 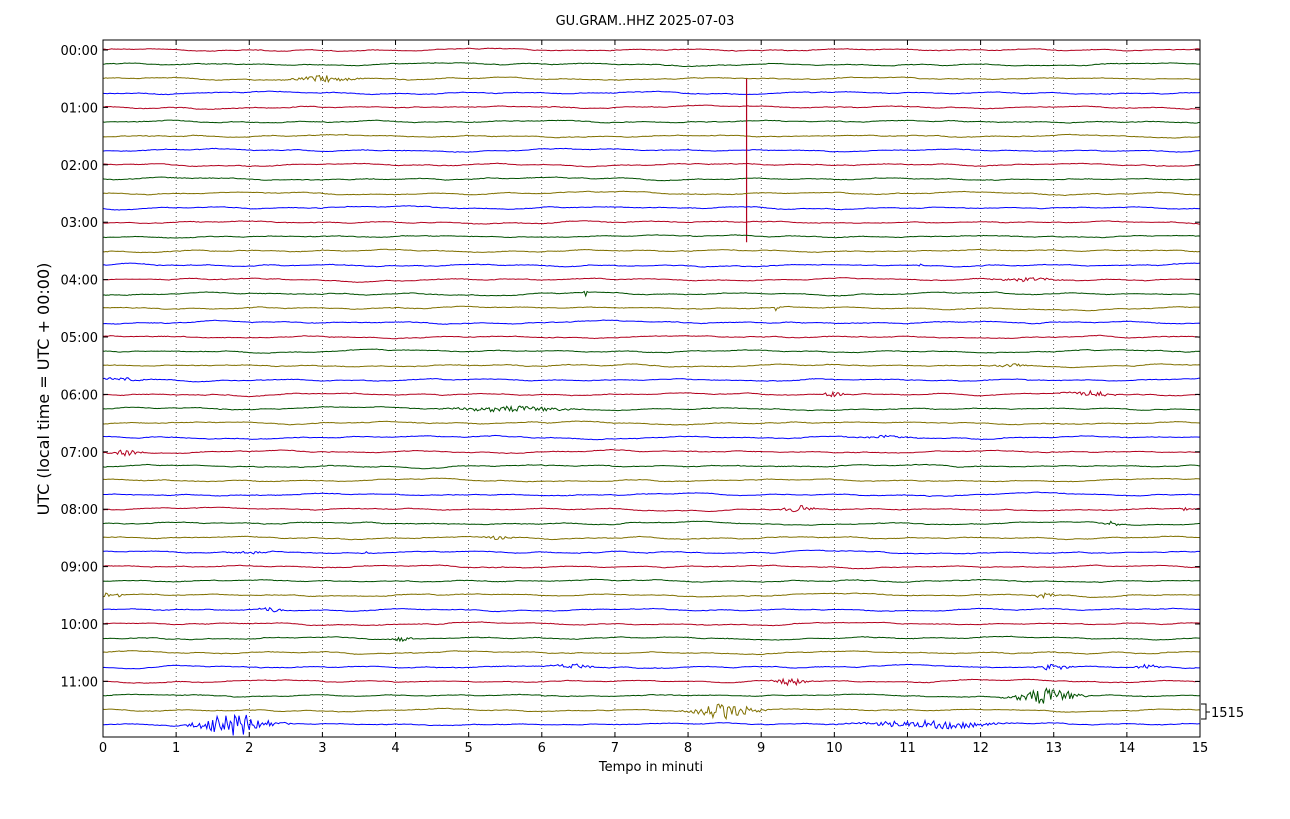 What do you see at coordinates (176, 748) in the screenshot?
I see `x-tick-label: 1` at bounding box center [176, 748].